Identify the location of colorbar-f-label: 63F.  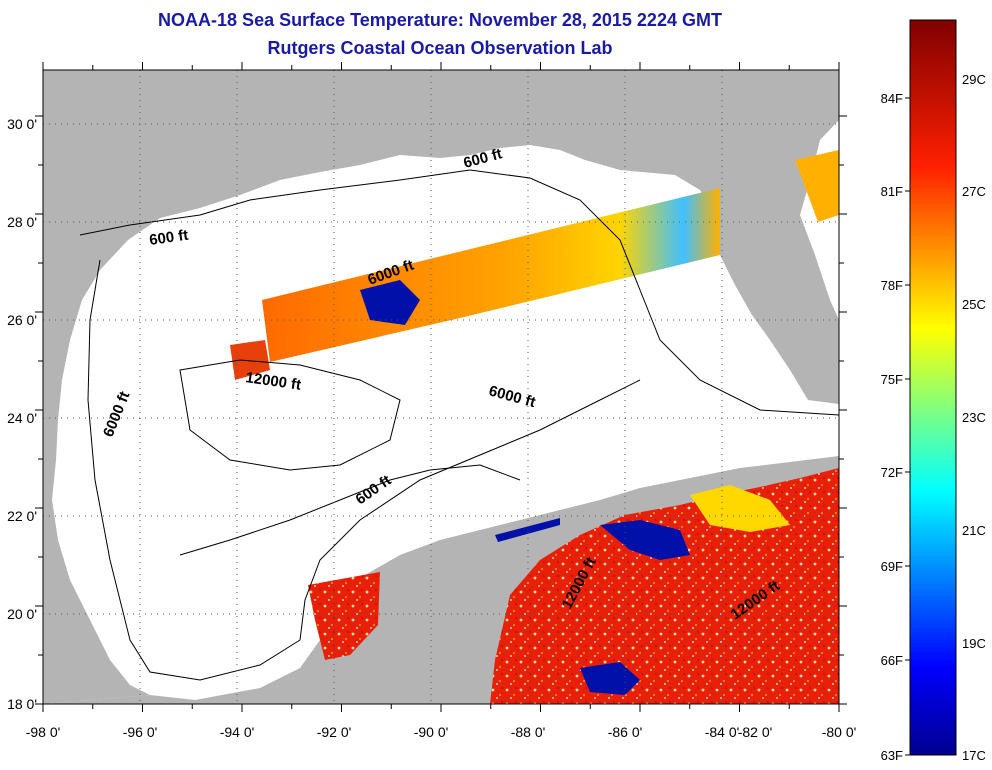
(892, 755).